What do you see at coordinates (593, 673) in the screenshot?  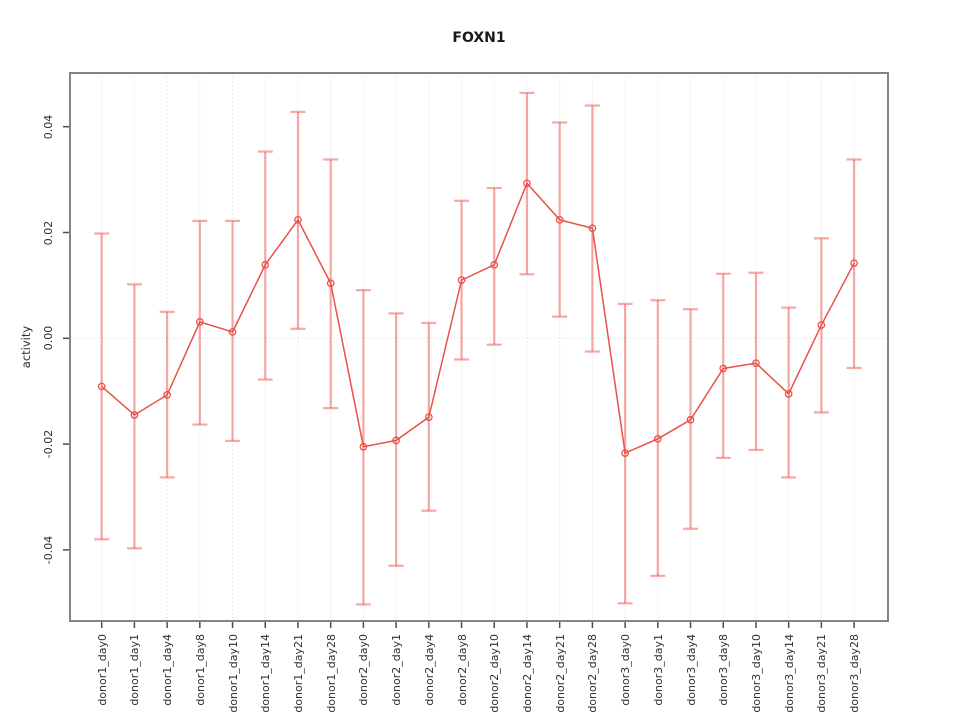 I see `x-tick-label: donor2_day28` at bounding box center [593, 673].